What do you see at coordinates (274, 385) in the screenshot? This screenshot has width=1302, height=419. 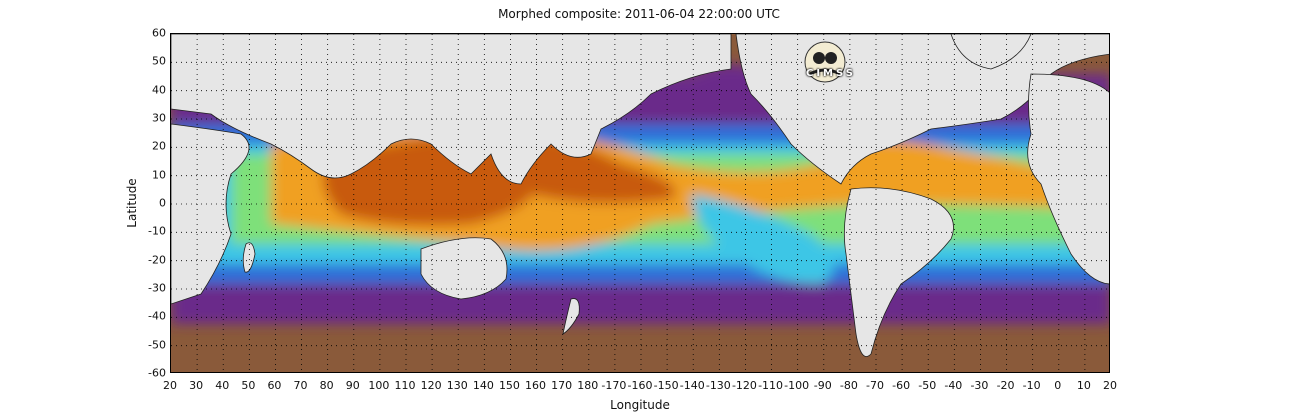 I see `x-tick-label: 60` at bounding box center [274, 385].